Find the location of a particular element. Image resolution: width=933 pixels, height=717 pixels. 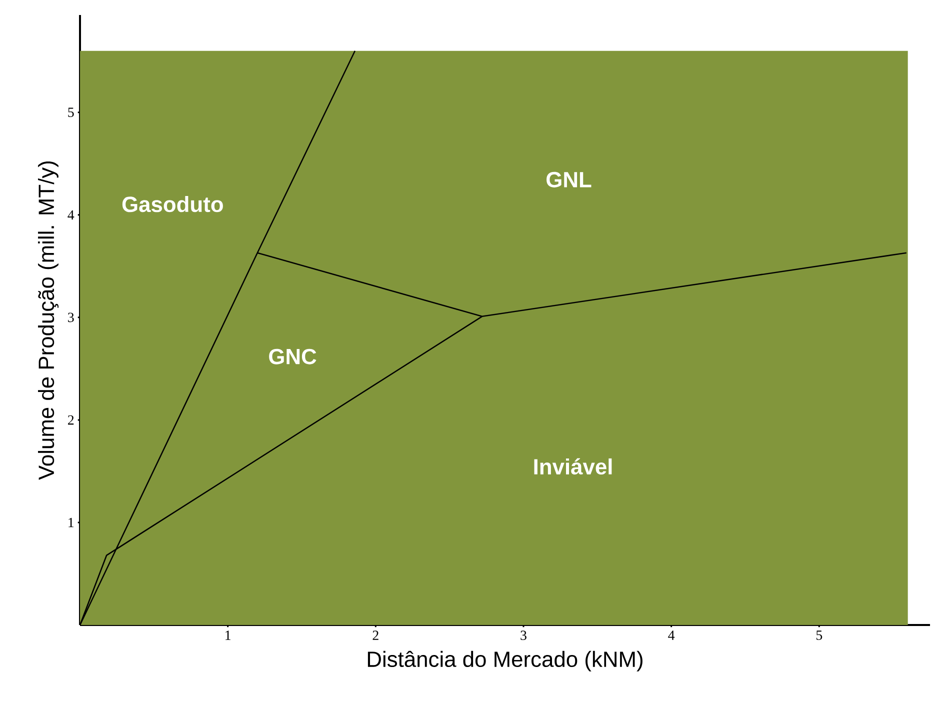

x-tick-label: 1 is located at coordinates (228, 635).